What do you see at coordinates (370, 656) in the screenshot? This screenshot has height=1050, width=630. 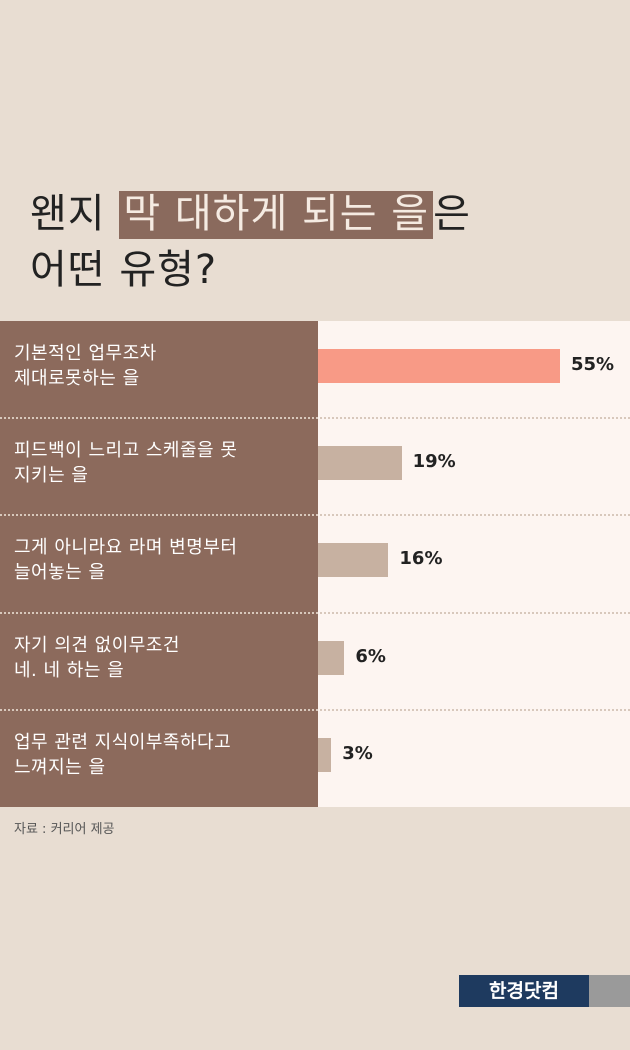 I see `bar-value-label: 6%` at bounding box center [370, 656].